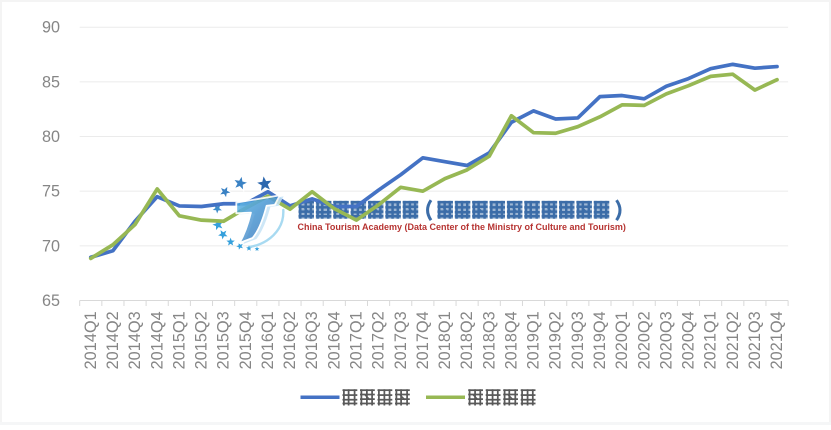 The height and width of the screenshot is (430, 831). Describe the element at coordinates (534, 340) in the screenshot. I see `svg-text: 2019Q1` at that location.